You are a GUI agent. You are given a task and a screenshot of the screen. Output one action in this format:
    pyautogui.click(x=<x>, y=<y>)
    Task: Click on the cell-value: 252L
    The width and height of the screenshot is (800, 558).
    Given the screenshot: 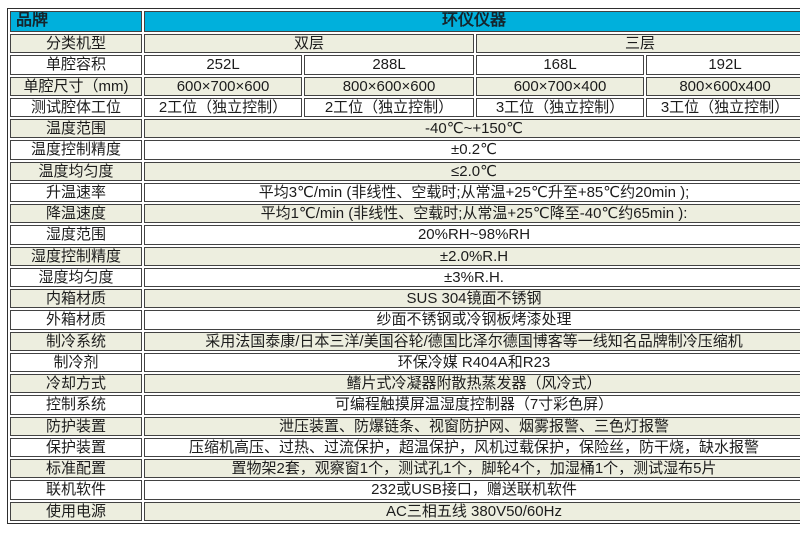 What is the action you would take?
    pyautogui.click(x=223, y=65)
    